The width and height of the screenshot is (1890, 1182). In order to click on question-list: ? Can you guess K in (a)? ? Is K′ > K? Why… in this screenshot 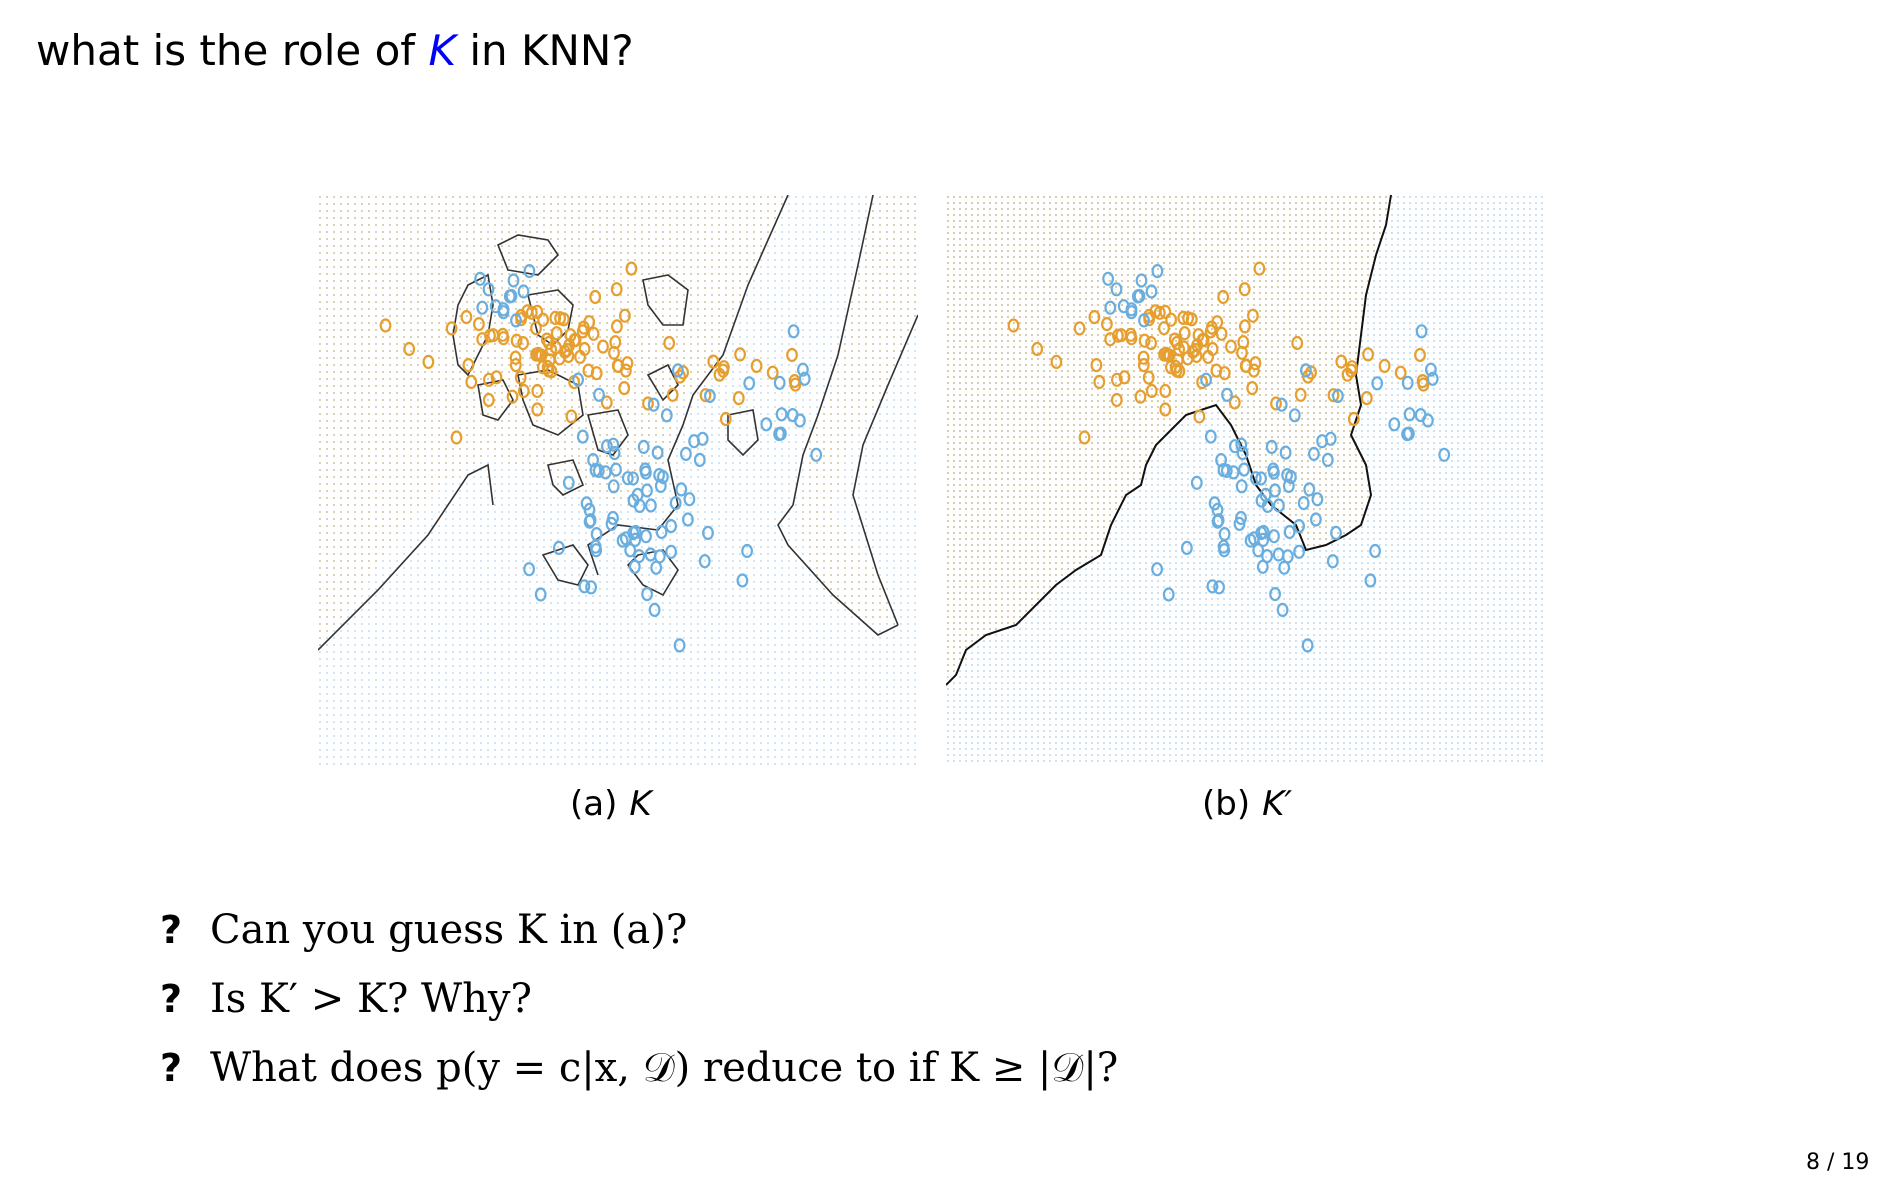, I will do `click(639, 998)`.